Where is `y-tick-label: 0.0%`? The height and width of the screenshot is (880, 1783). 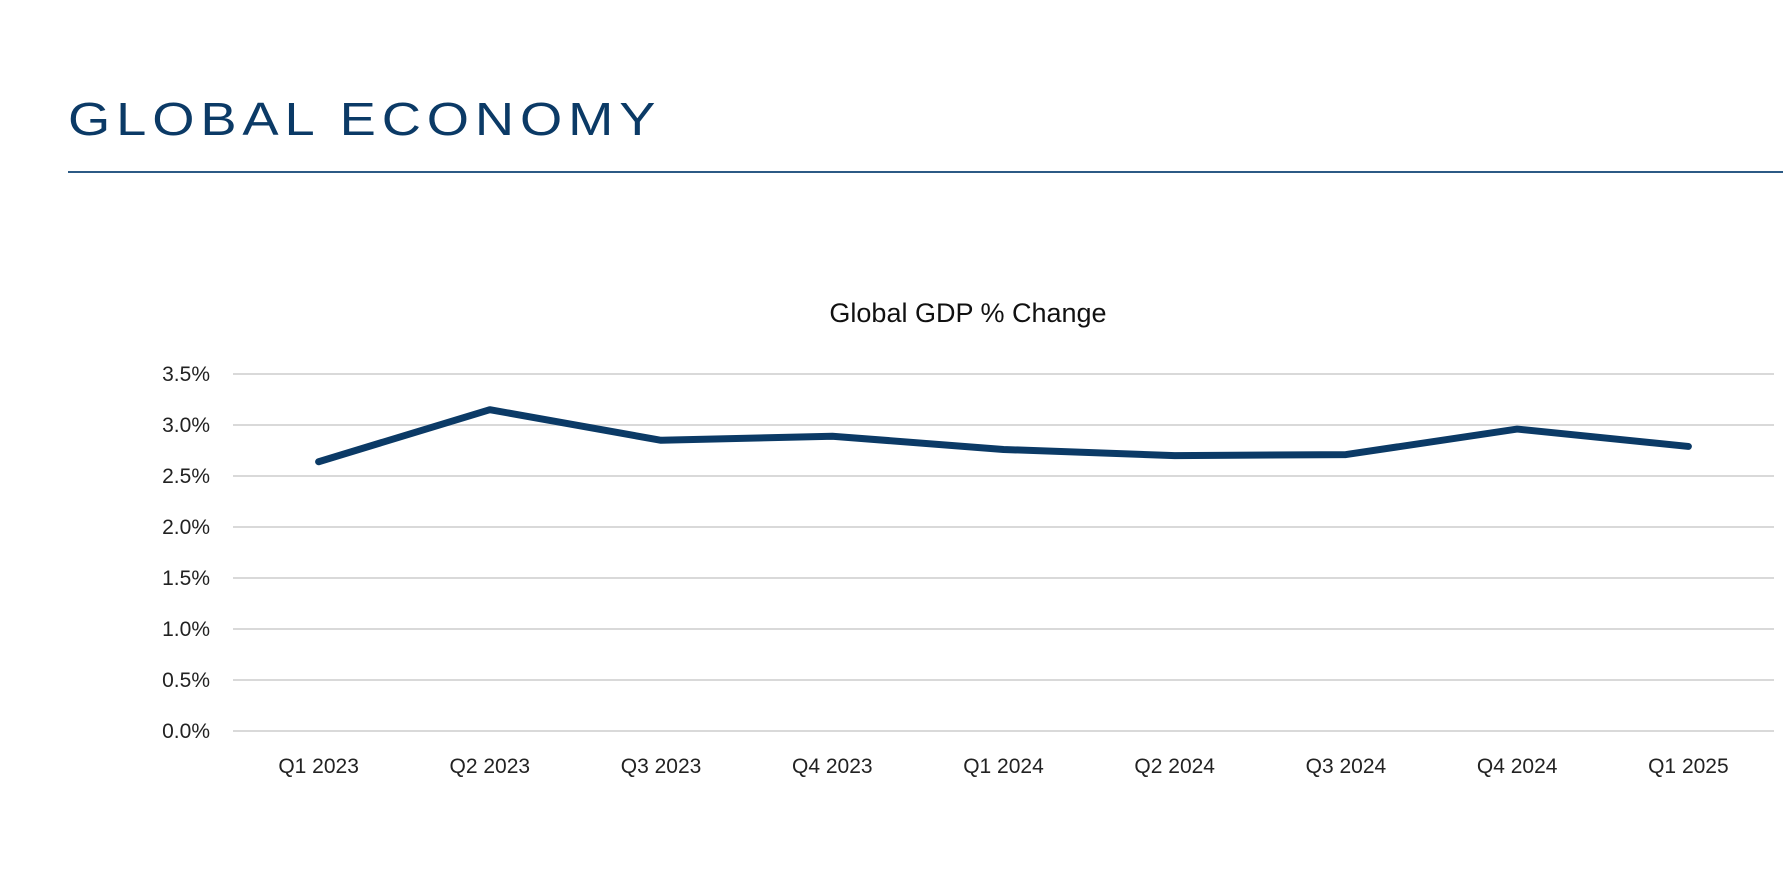
y-tick-label: 0.0% is located at coordinates (186, 731).